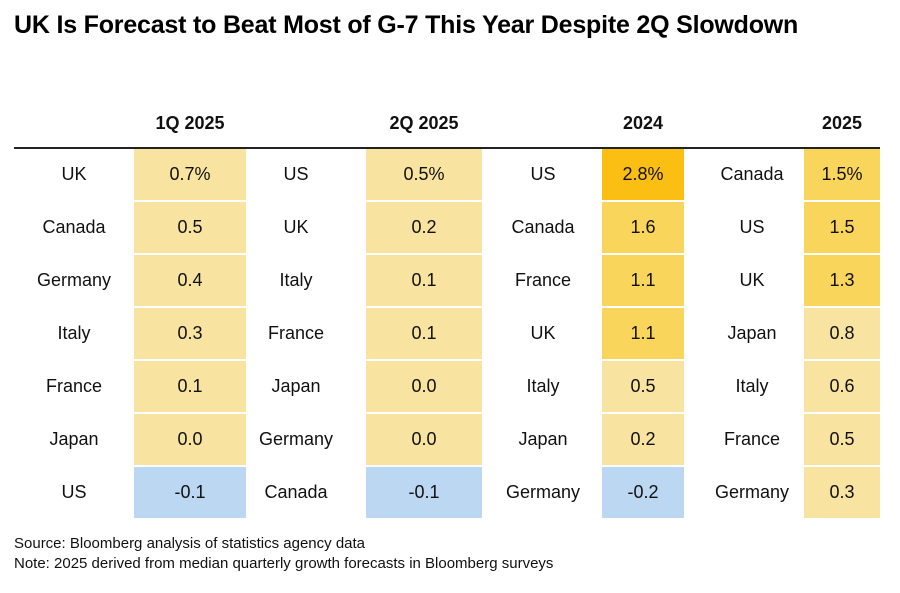 Image resolution: width=900 pixels, height=593 pixels. What do you see at coordinates (643, 123) in the screenshot?
I see `column-header: 2024` at bounding box center [643, 123].